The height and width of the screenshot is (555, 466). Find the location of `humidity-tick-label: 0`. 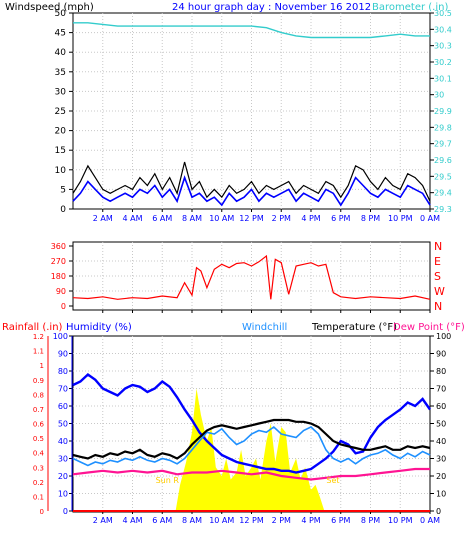

humidity-tick-label: 0 is located at coordinates (65, 511).